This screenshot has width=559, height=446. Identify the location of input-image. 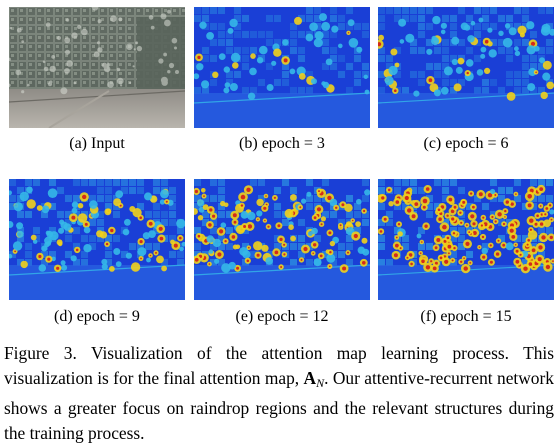
(97, 67).